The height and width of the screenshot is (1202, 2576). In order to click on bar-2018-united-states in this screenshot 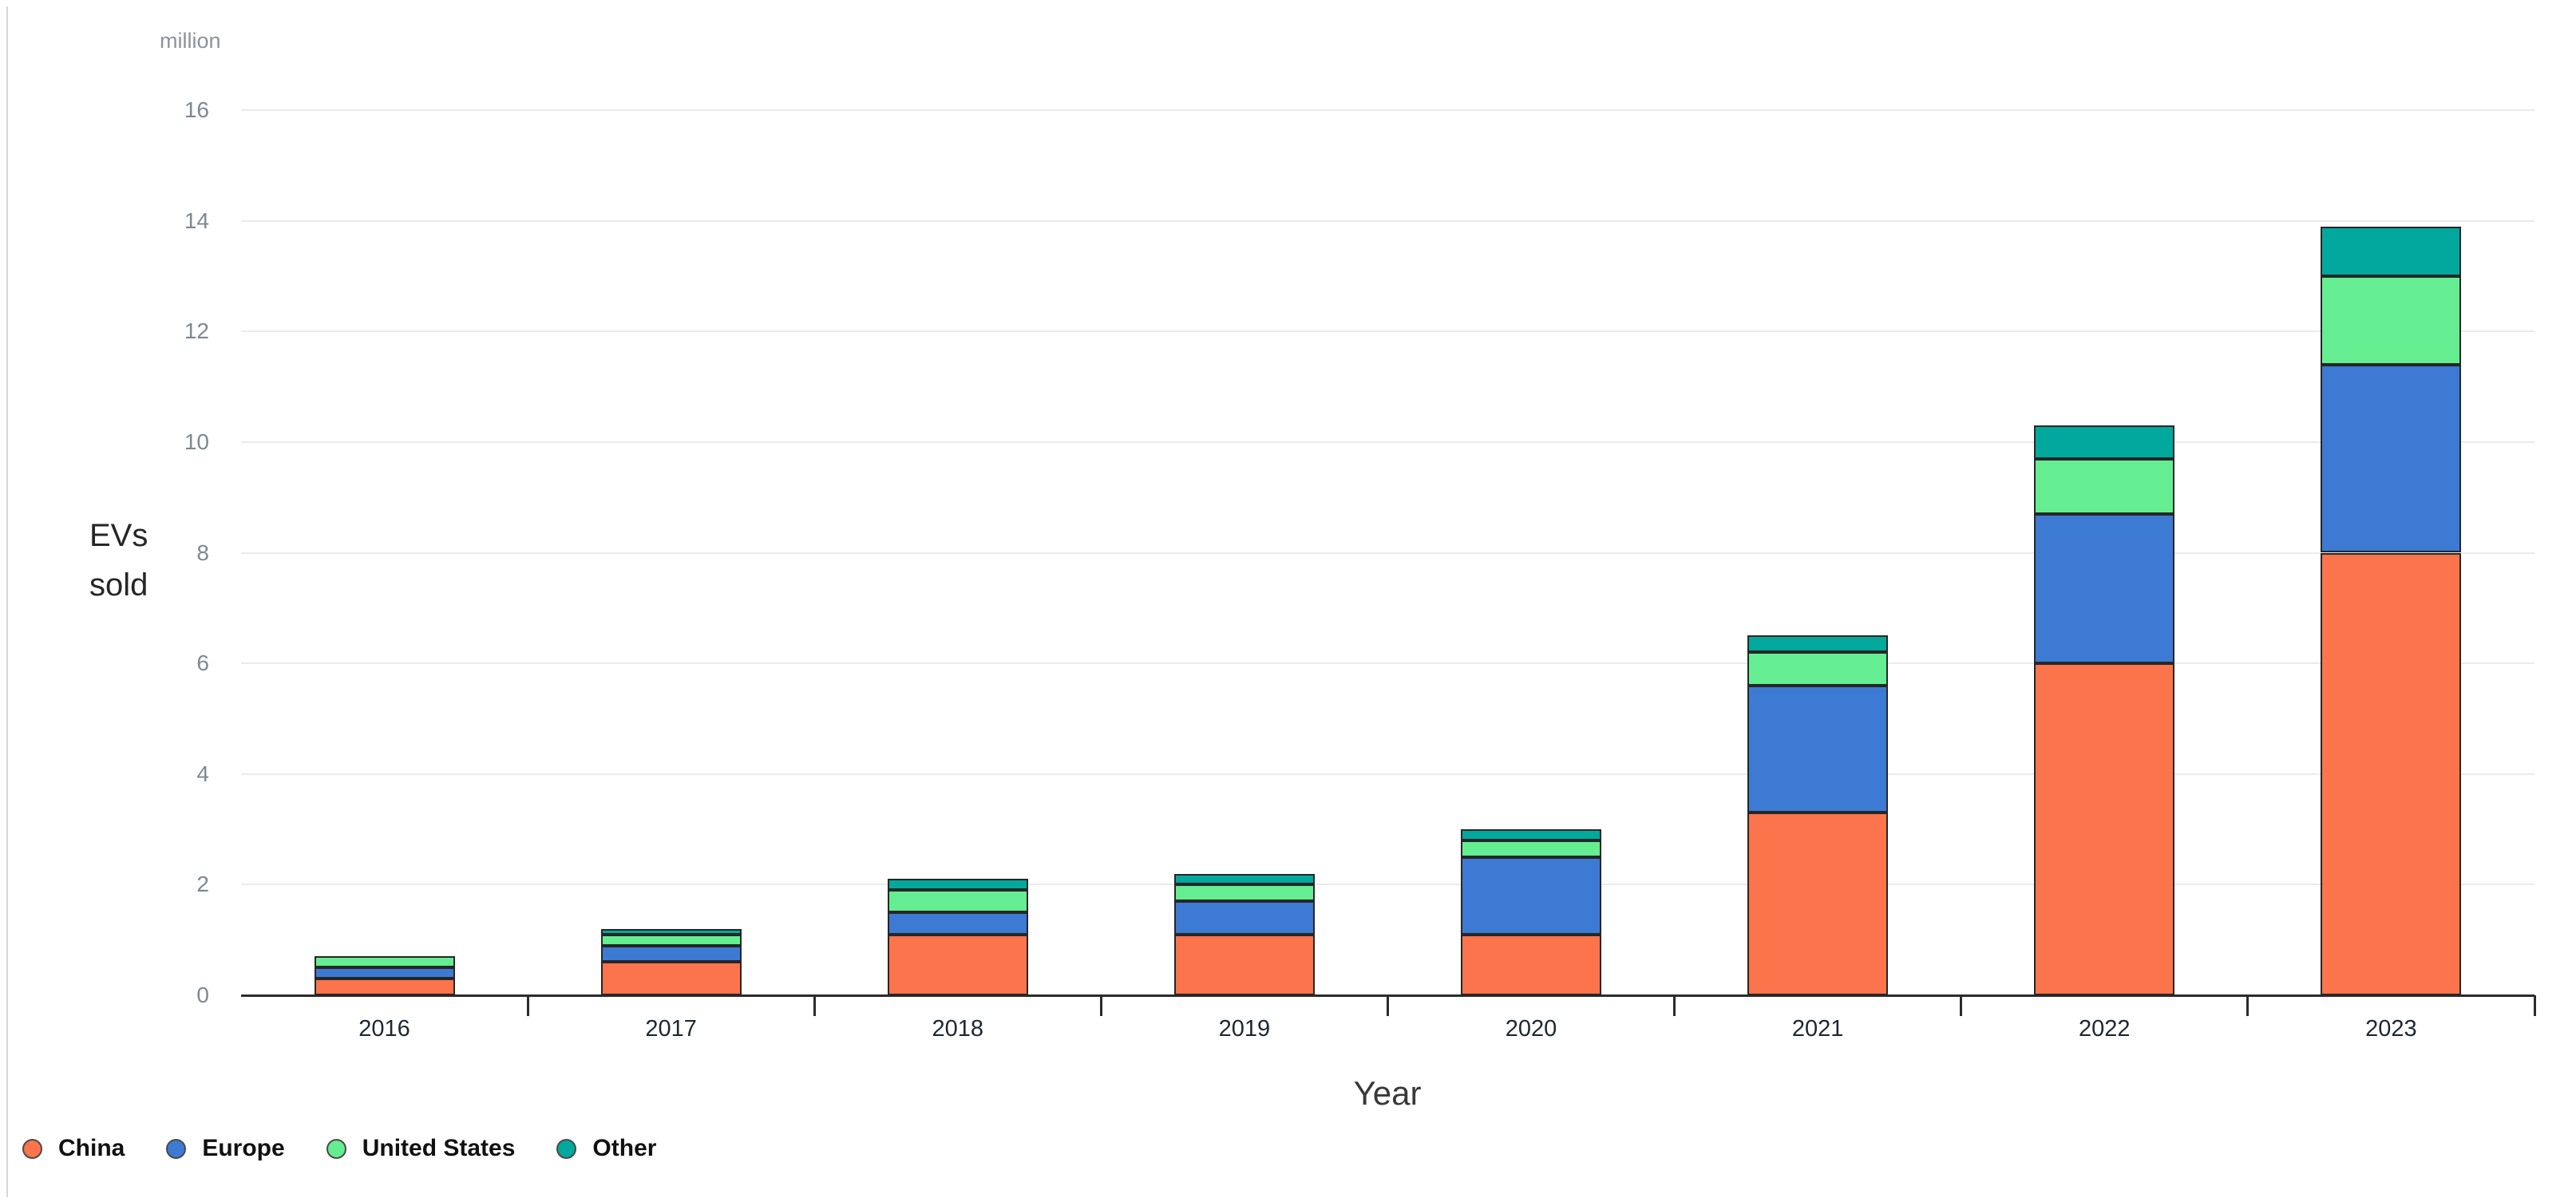, I will do `click(957, 901)`.